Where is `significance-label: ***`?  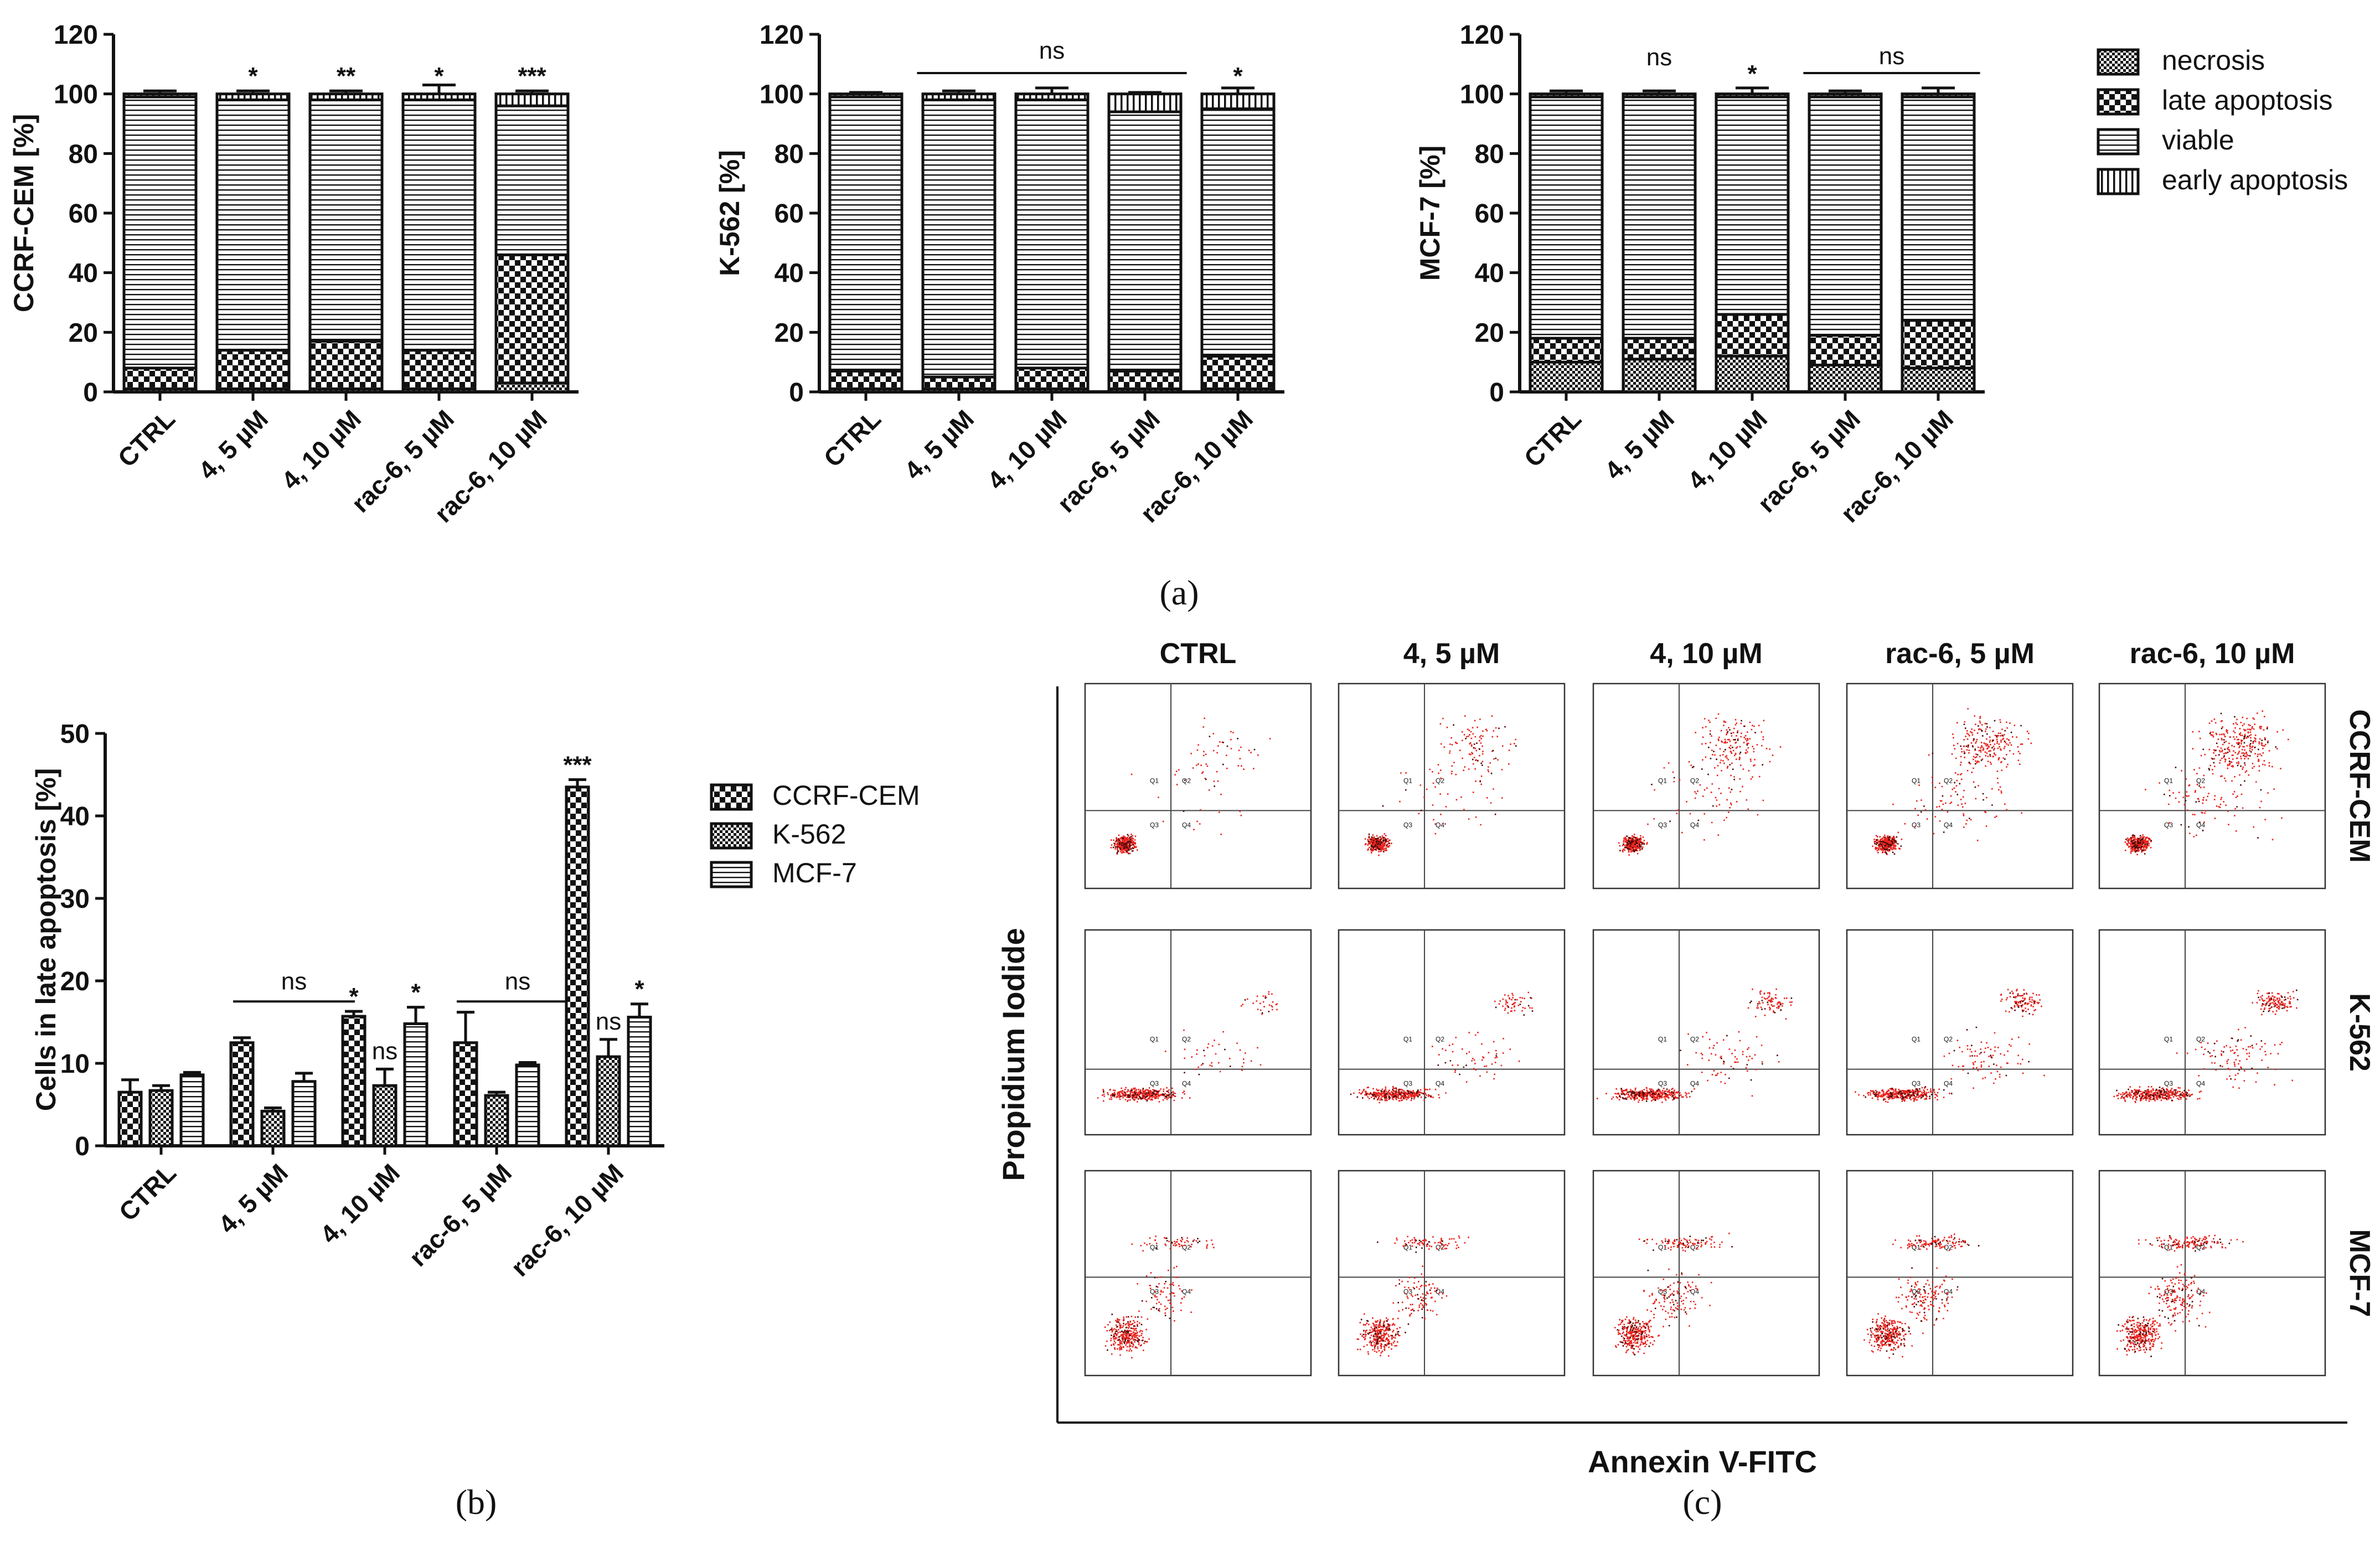
significance-label: *** is located at coordinates (577, 764).